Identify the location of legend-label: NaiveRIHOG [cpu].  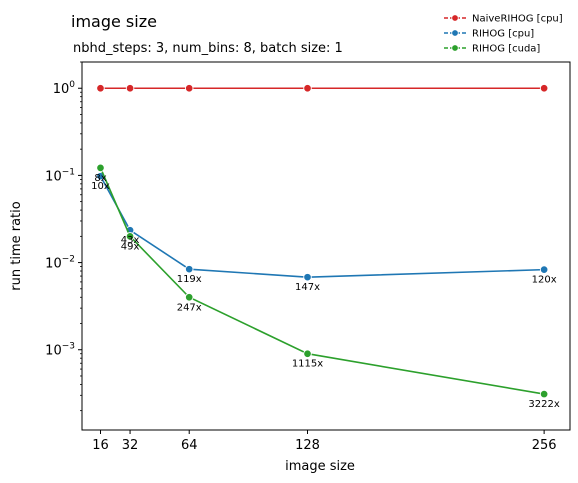
(517, 19).